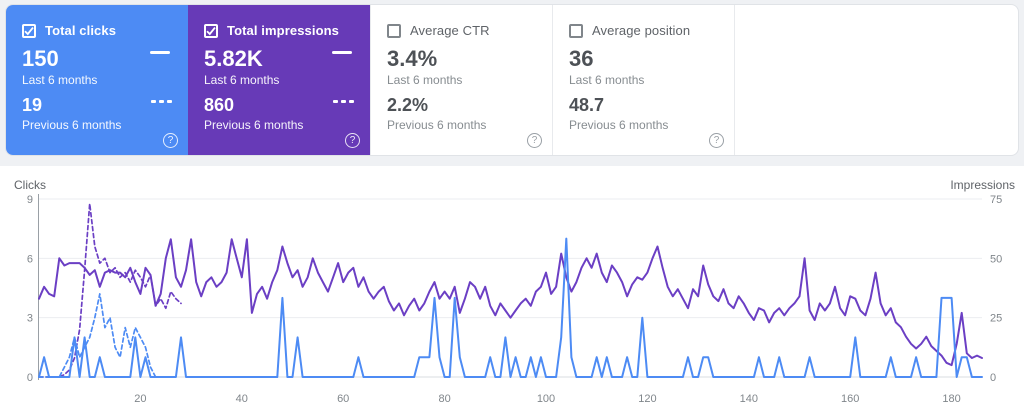  Describe the element at coordinates (425, 80) in the screenshot. I see `ctr-current-label: Last 6 months` at that location.